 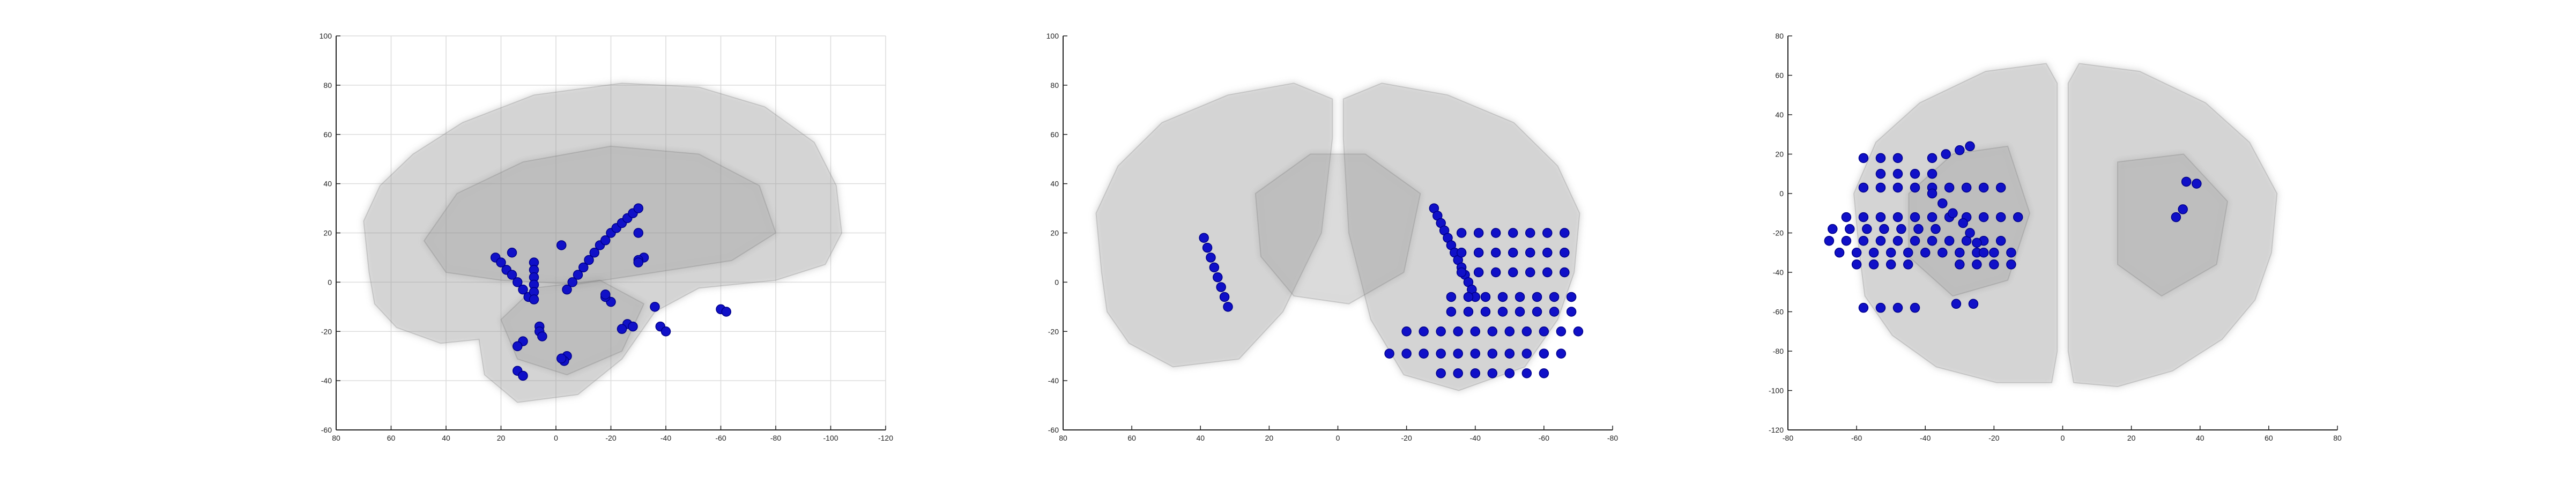 What do you see at coordinates (1780, 36) in the screenshot?
I see `y-tick-label: 80` at bounding box center [1780, 36].